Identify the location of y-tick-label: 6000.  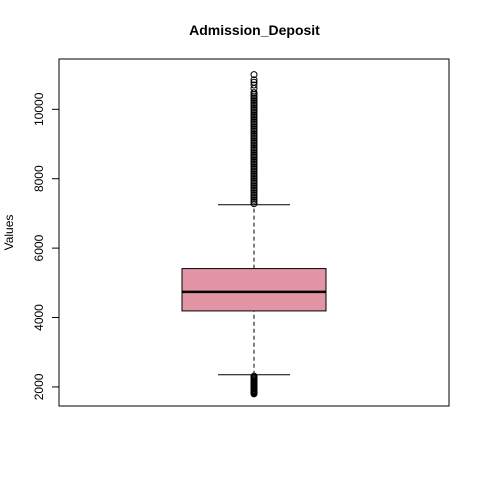
(39, 247).